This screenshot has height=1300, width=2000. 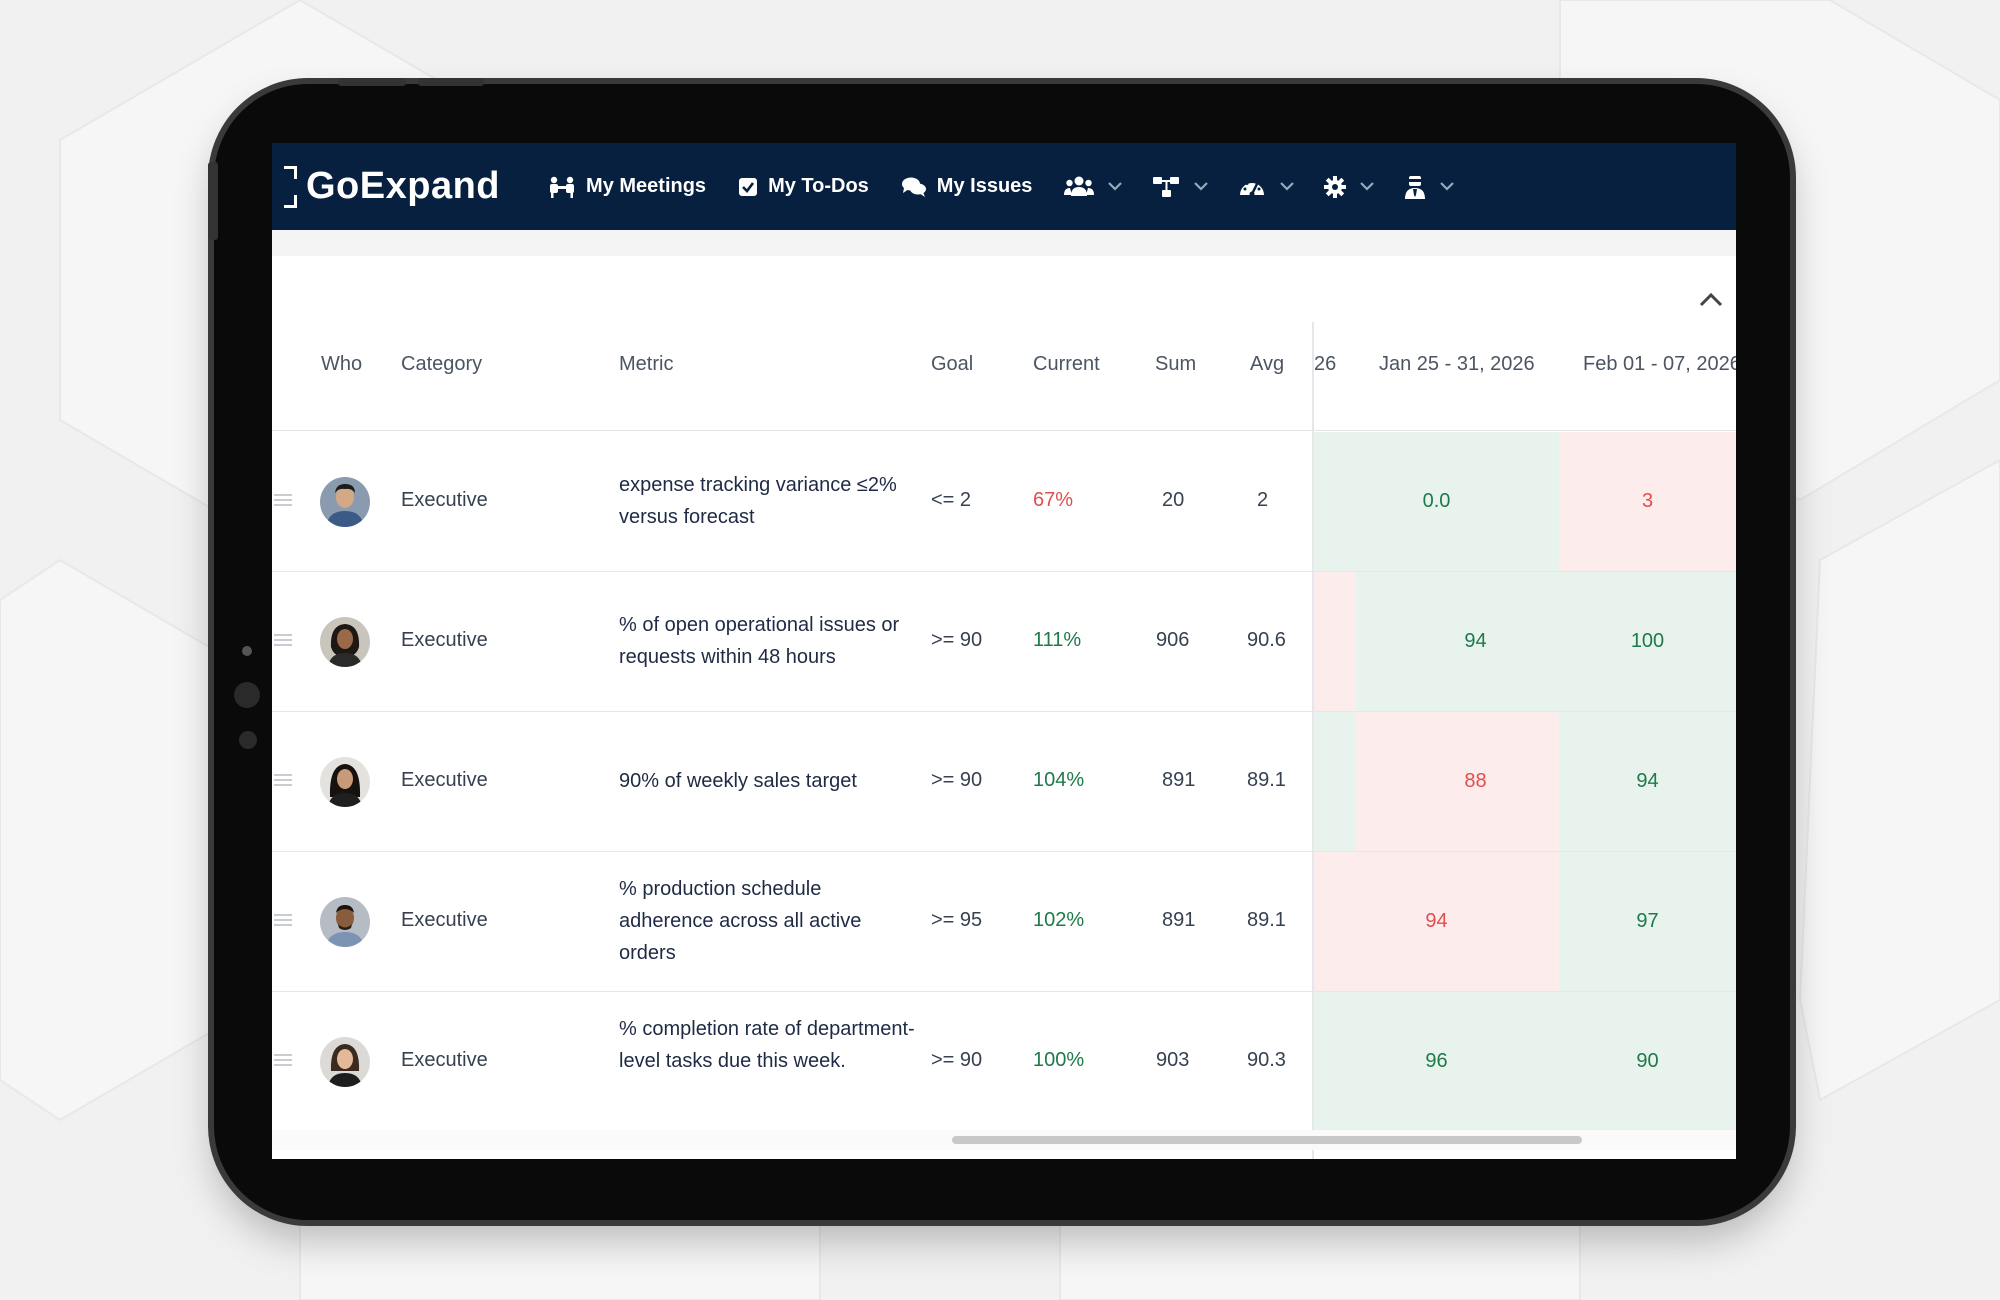 I want to click on chevron-down-icon, so click(x=1447, y=186).